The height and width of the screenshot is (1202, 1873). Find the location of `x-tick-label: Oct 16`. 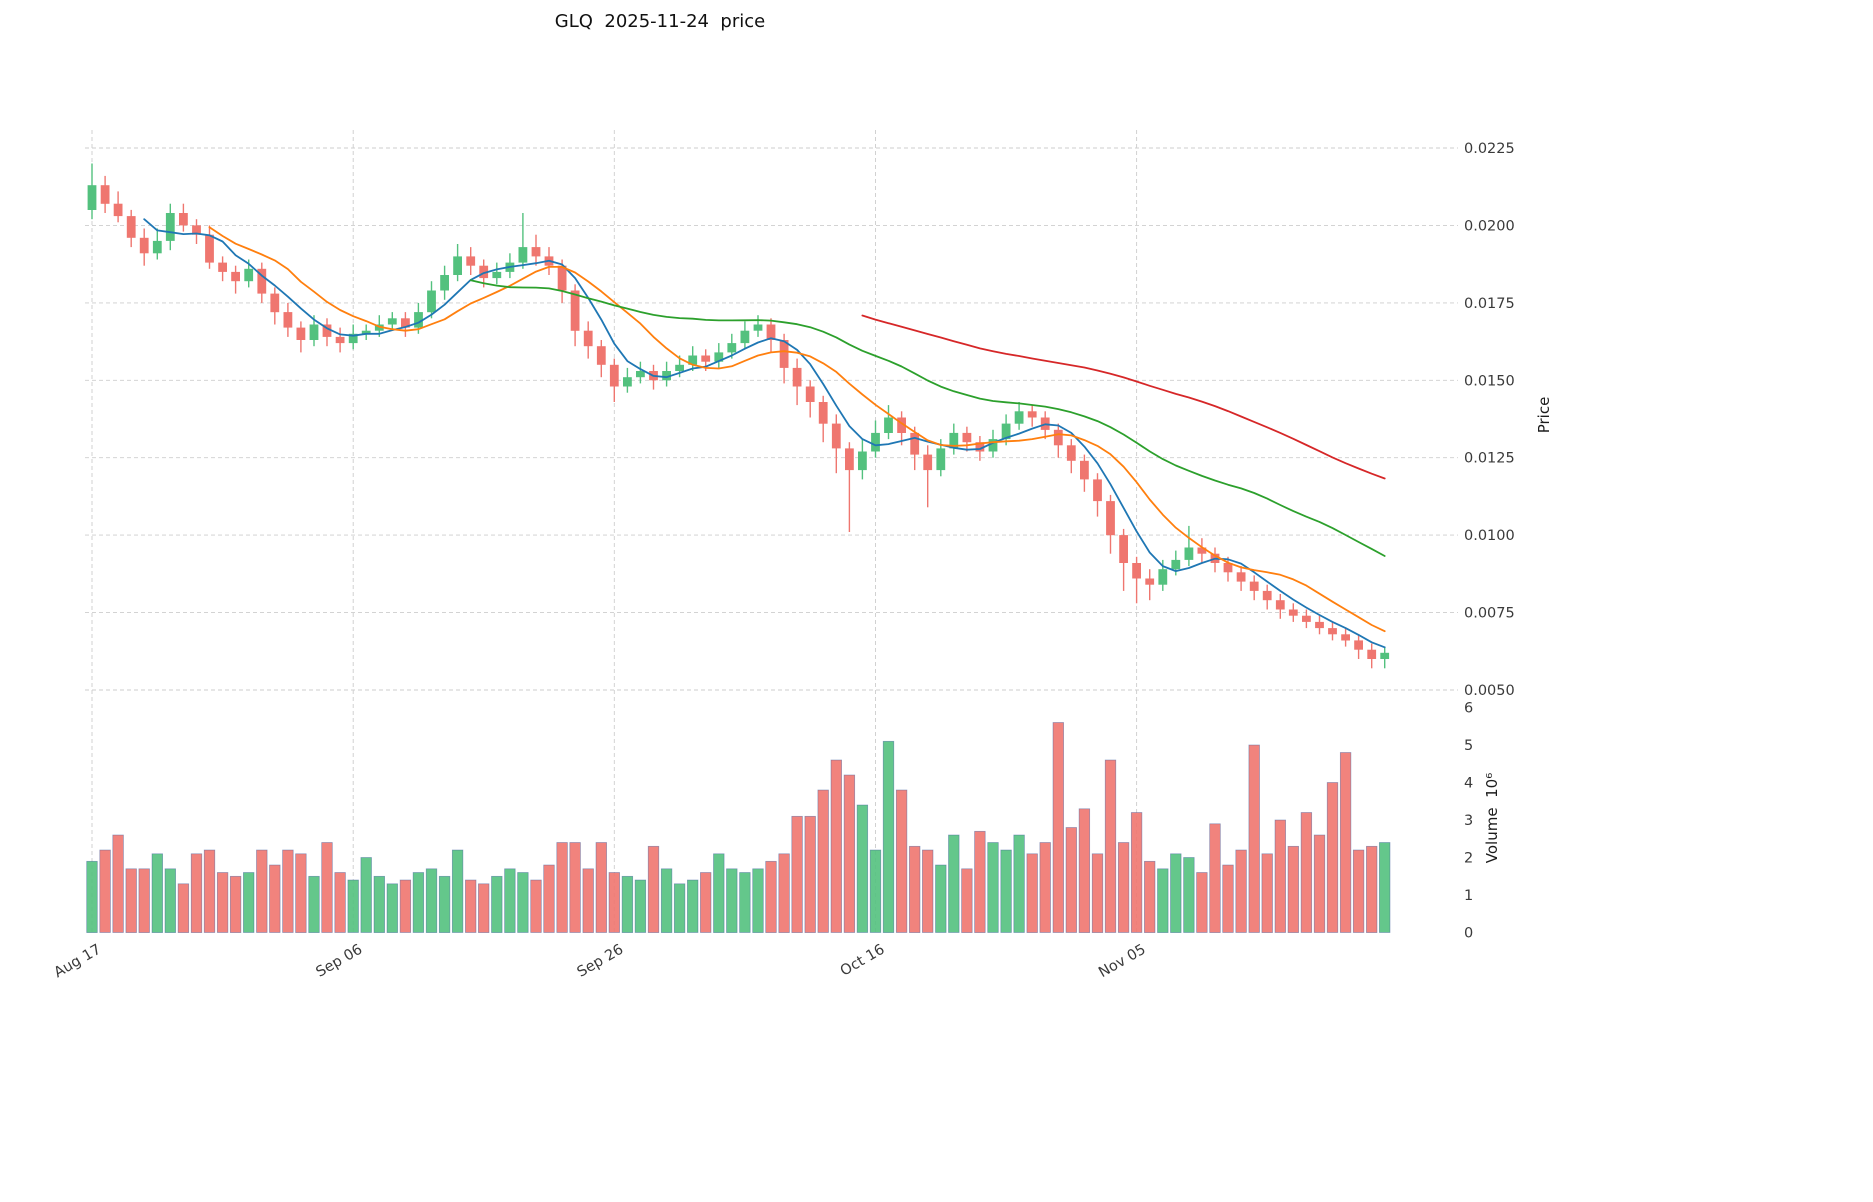

x-tick-label: Oct 16 is located at coordinates (863, 961).